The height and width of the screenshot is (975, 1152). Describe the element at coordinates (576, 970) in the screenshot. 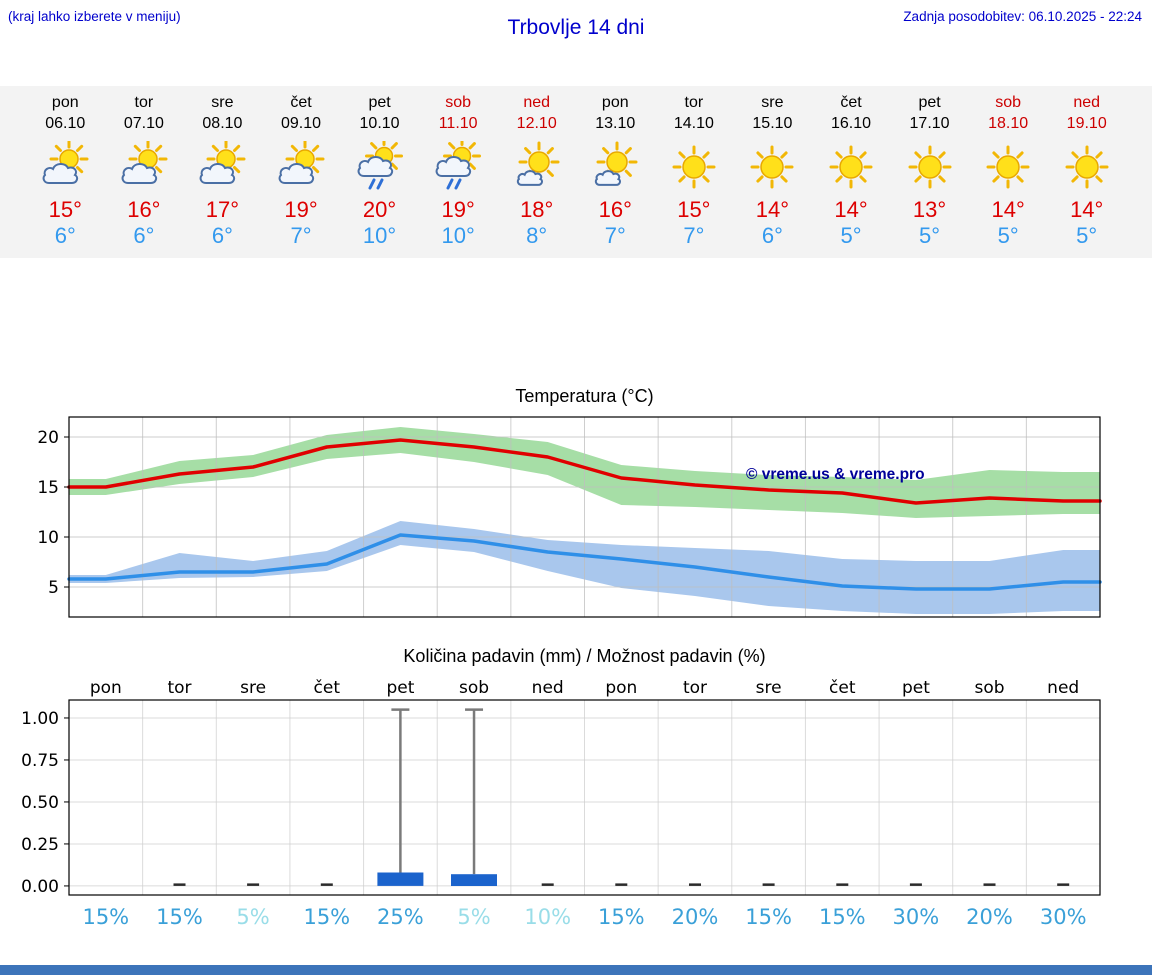

I see `footer-bar` at that location.